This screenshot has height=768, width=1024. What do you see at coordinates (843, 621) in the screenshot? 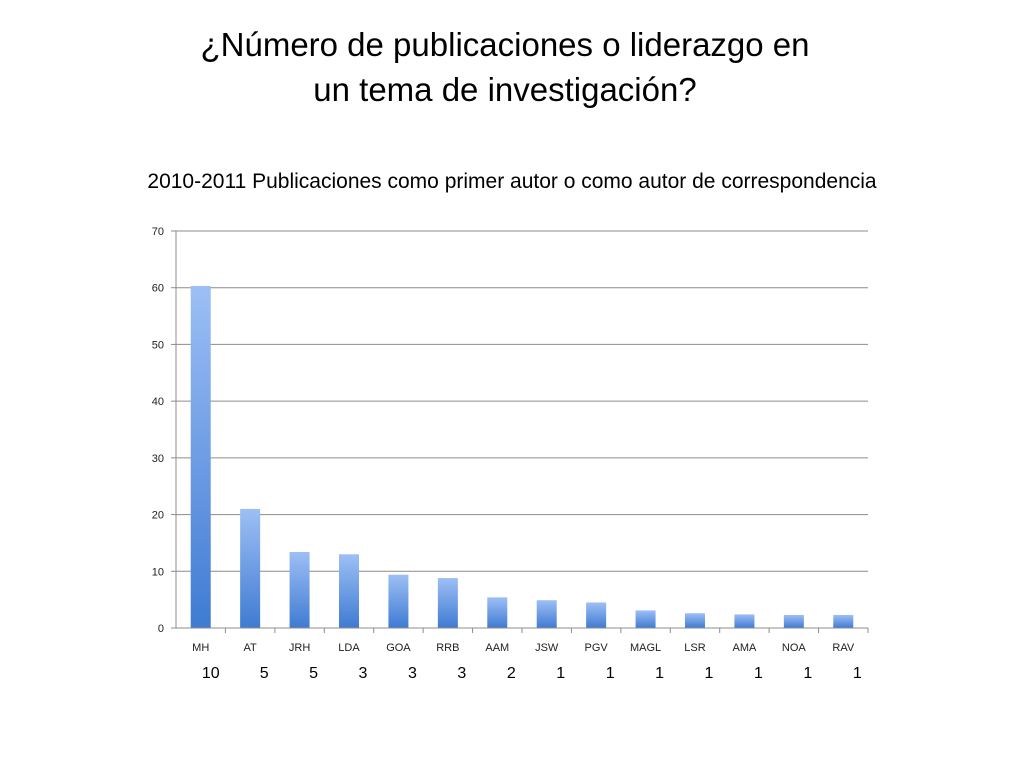
I see `bar-rav` at bounding box center [843, 621].